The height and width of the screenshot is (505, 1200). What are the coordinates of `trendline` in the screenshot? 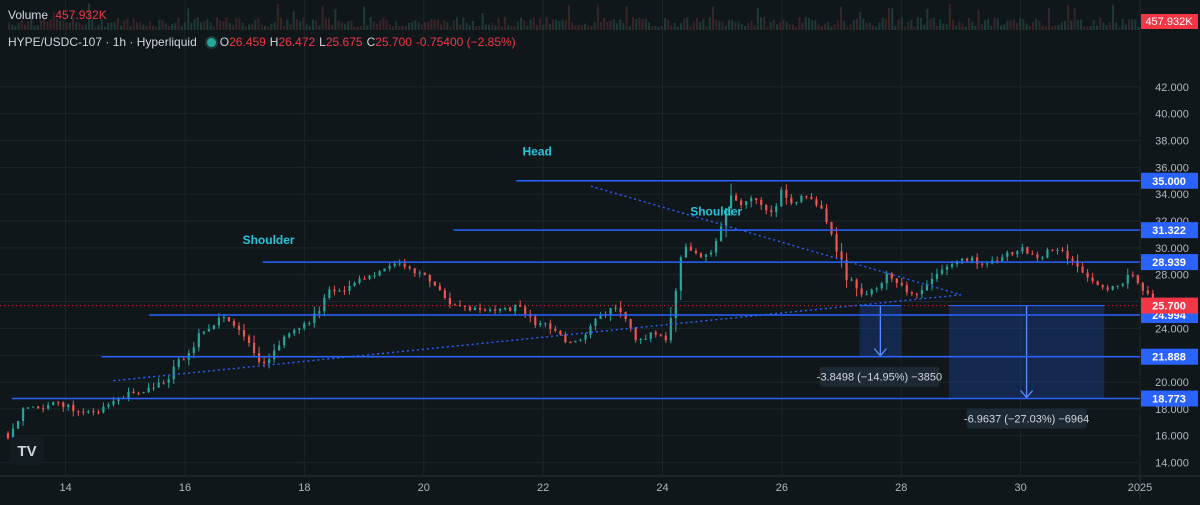 It's located at (537, 338).